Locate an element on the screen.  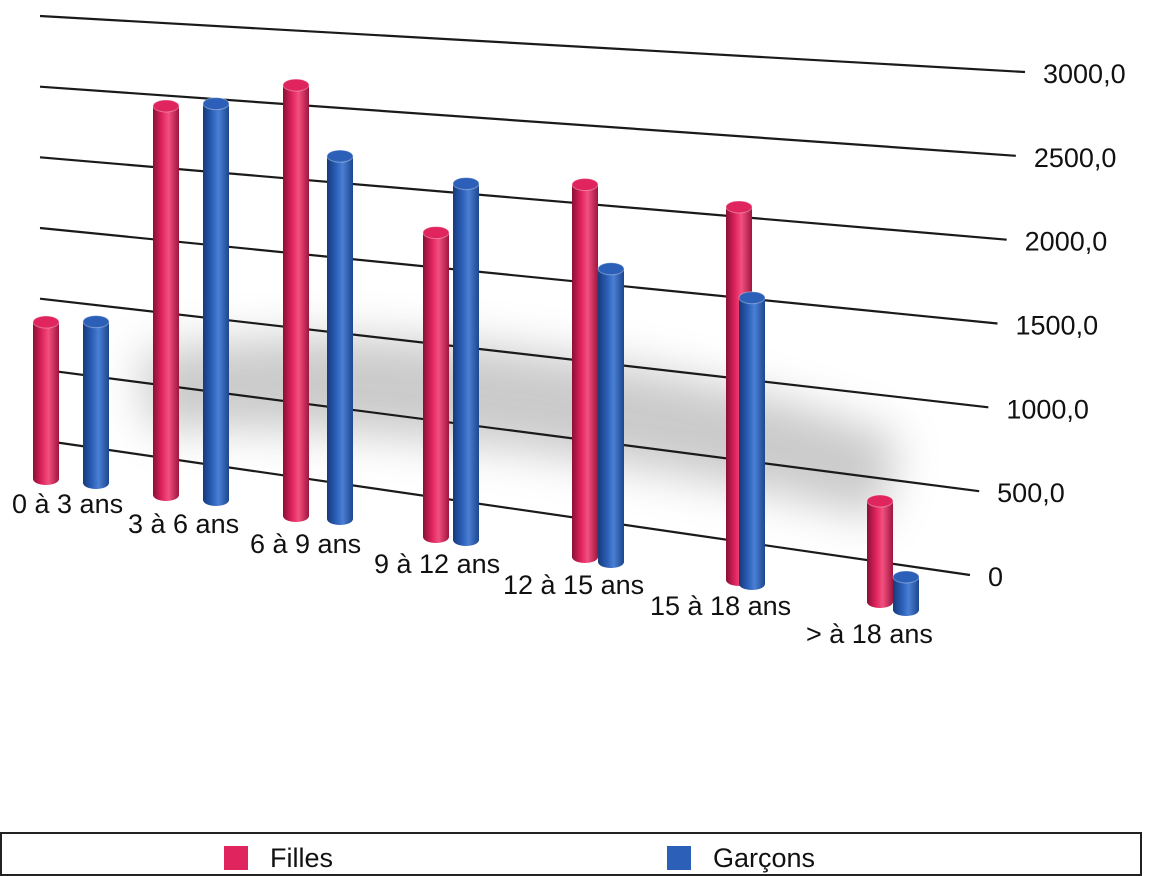
x-tick-label: 12 à 15 ans is located at coordinates (573, 585).